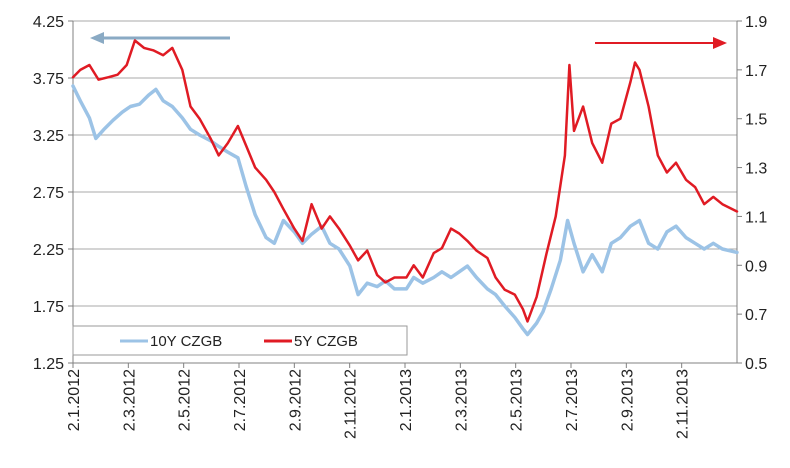 The width and height of the screenshot is (790, 468). Describe the element at coordinates (97, 38) in the screenshot. I see `left-arrow-head-icon` at that location.